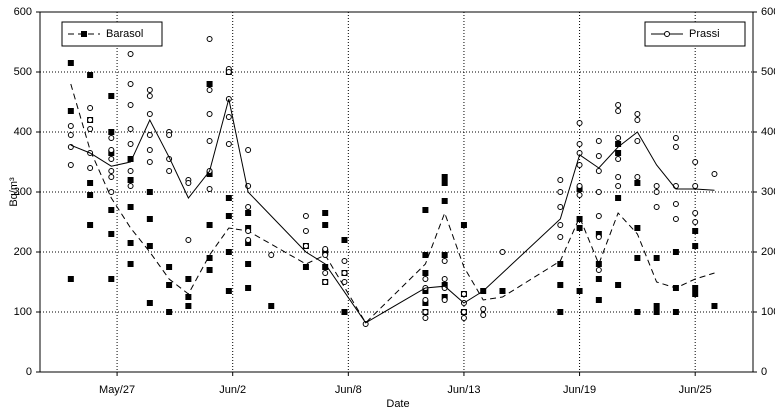 The image size is (775, 416). What do you see at coordinates (768, 312) in the screenshot?
I see `y2-tick-label: 100` at bounding box center [768, 312].